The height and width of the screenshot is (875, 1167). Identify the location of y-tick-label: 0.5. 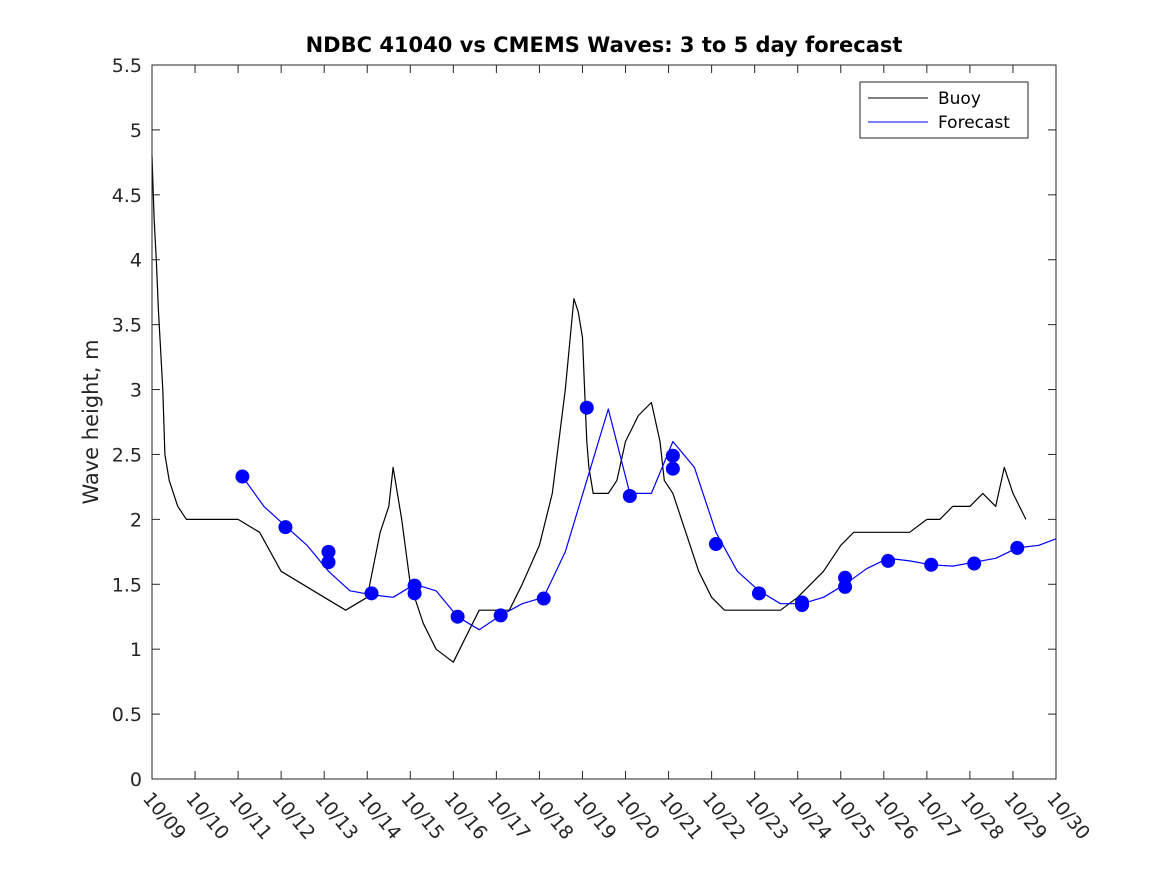
(127, 715).